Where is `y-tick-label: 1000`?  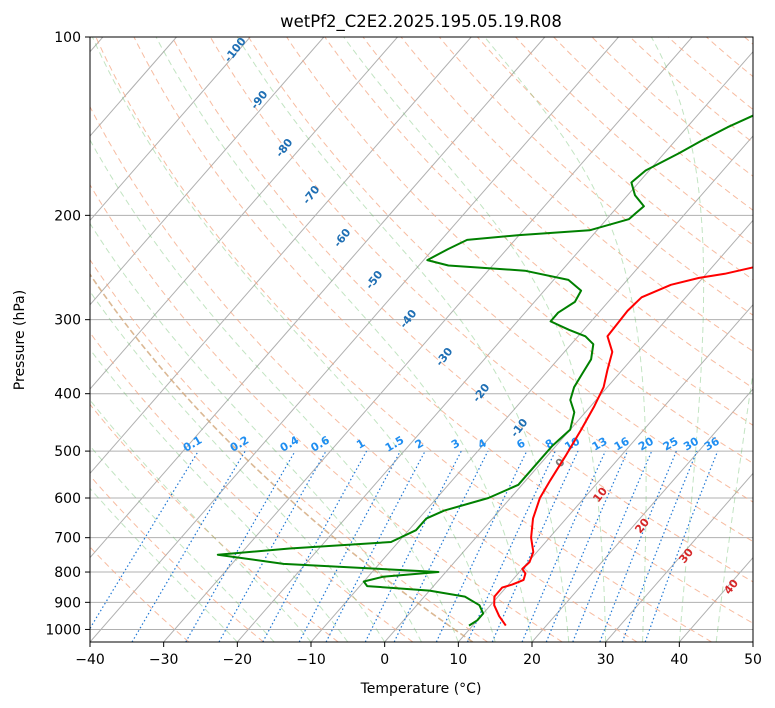
y-tick-label: 1000 is located at coordinates (63, 630).